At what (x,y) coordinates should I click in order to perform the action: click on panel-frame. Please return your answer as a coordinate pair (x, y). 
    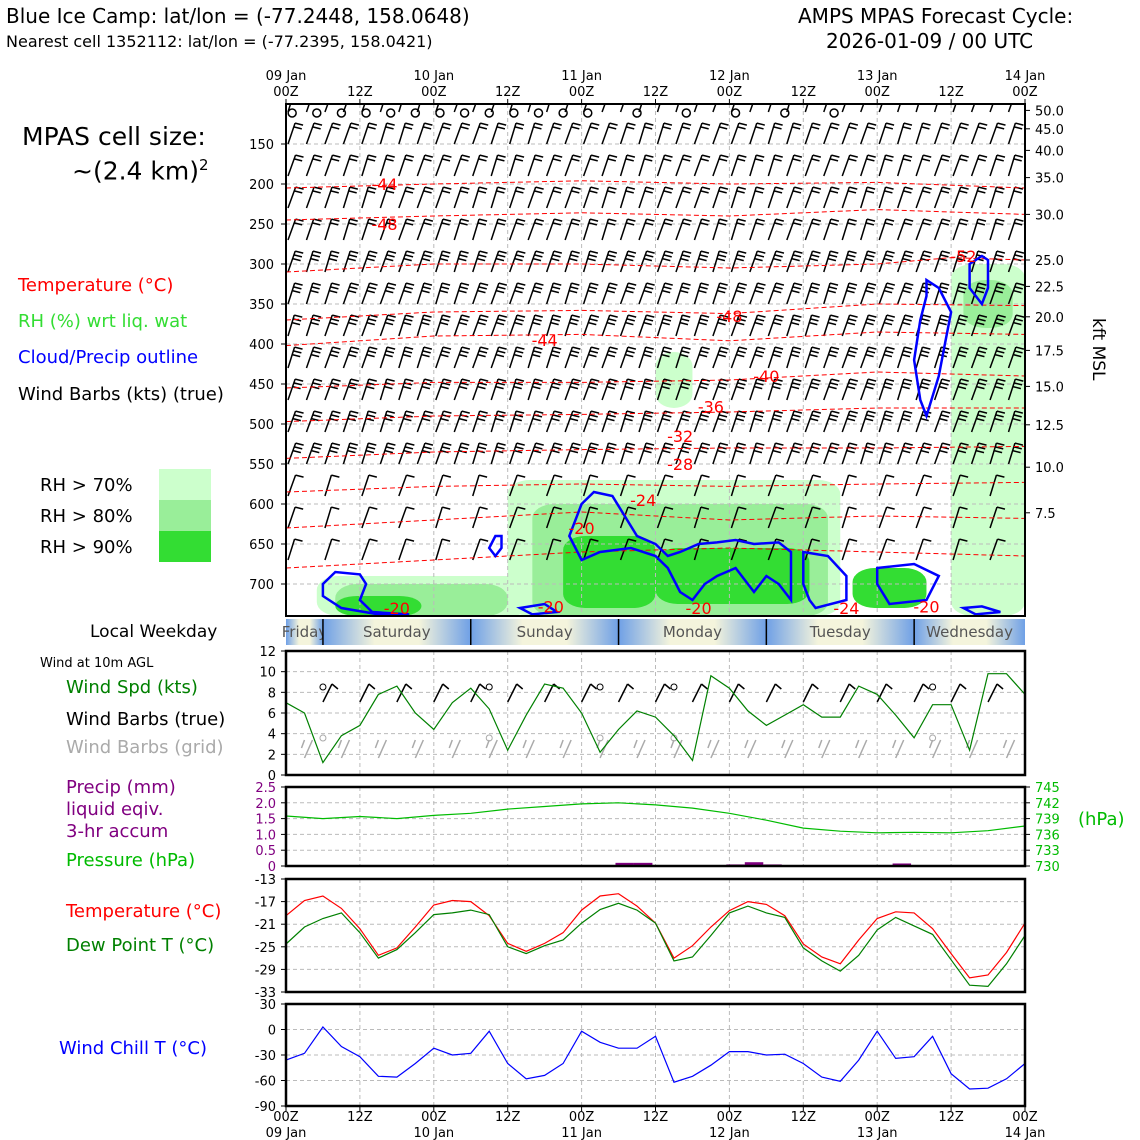
    Looking at the image, I should click on (655, 713).